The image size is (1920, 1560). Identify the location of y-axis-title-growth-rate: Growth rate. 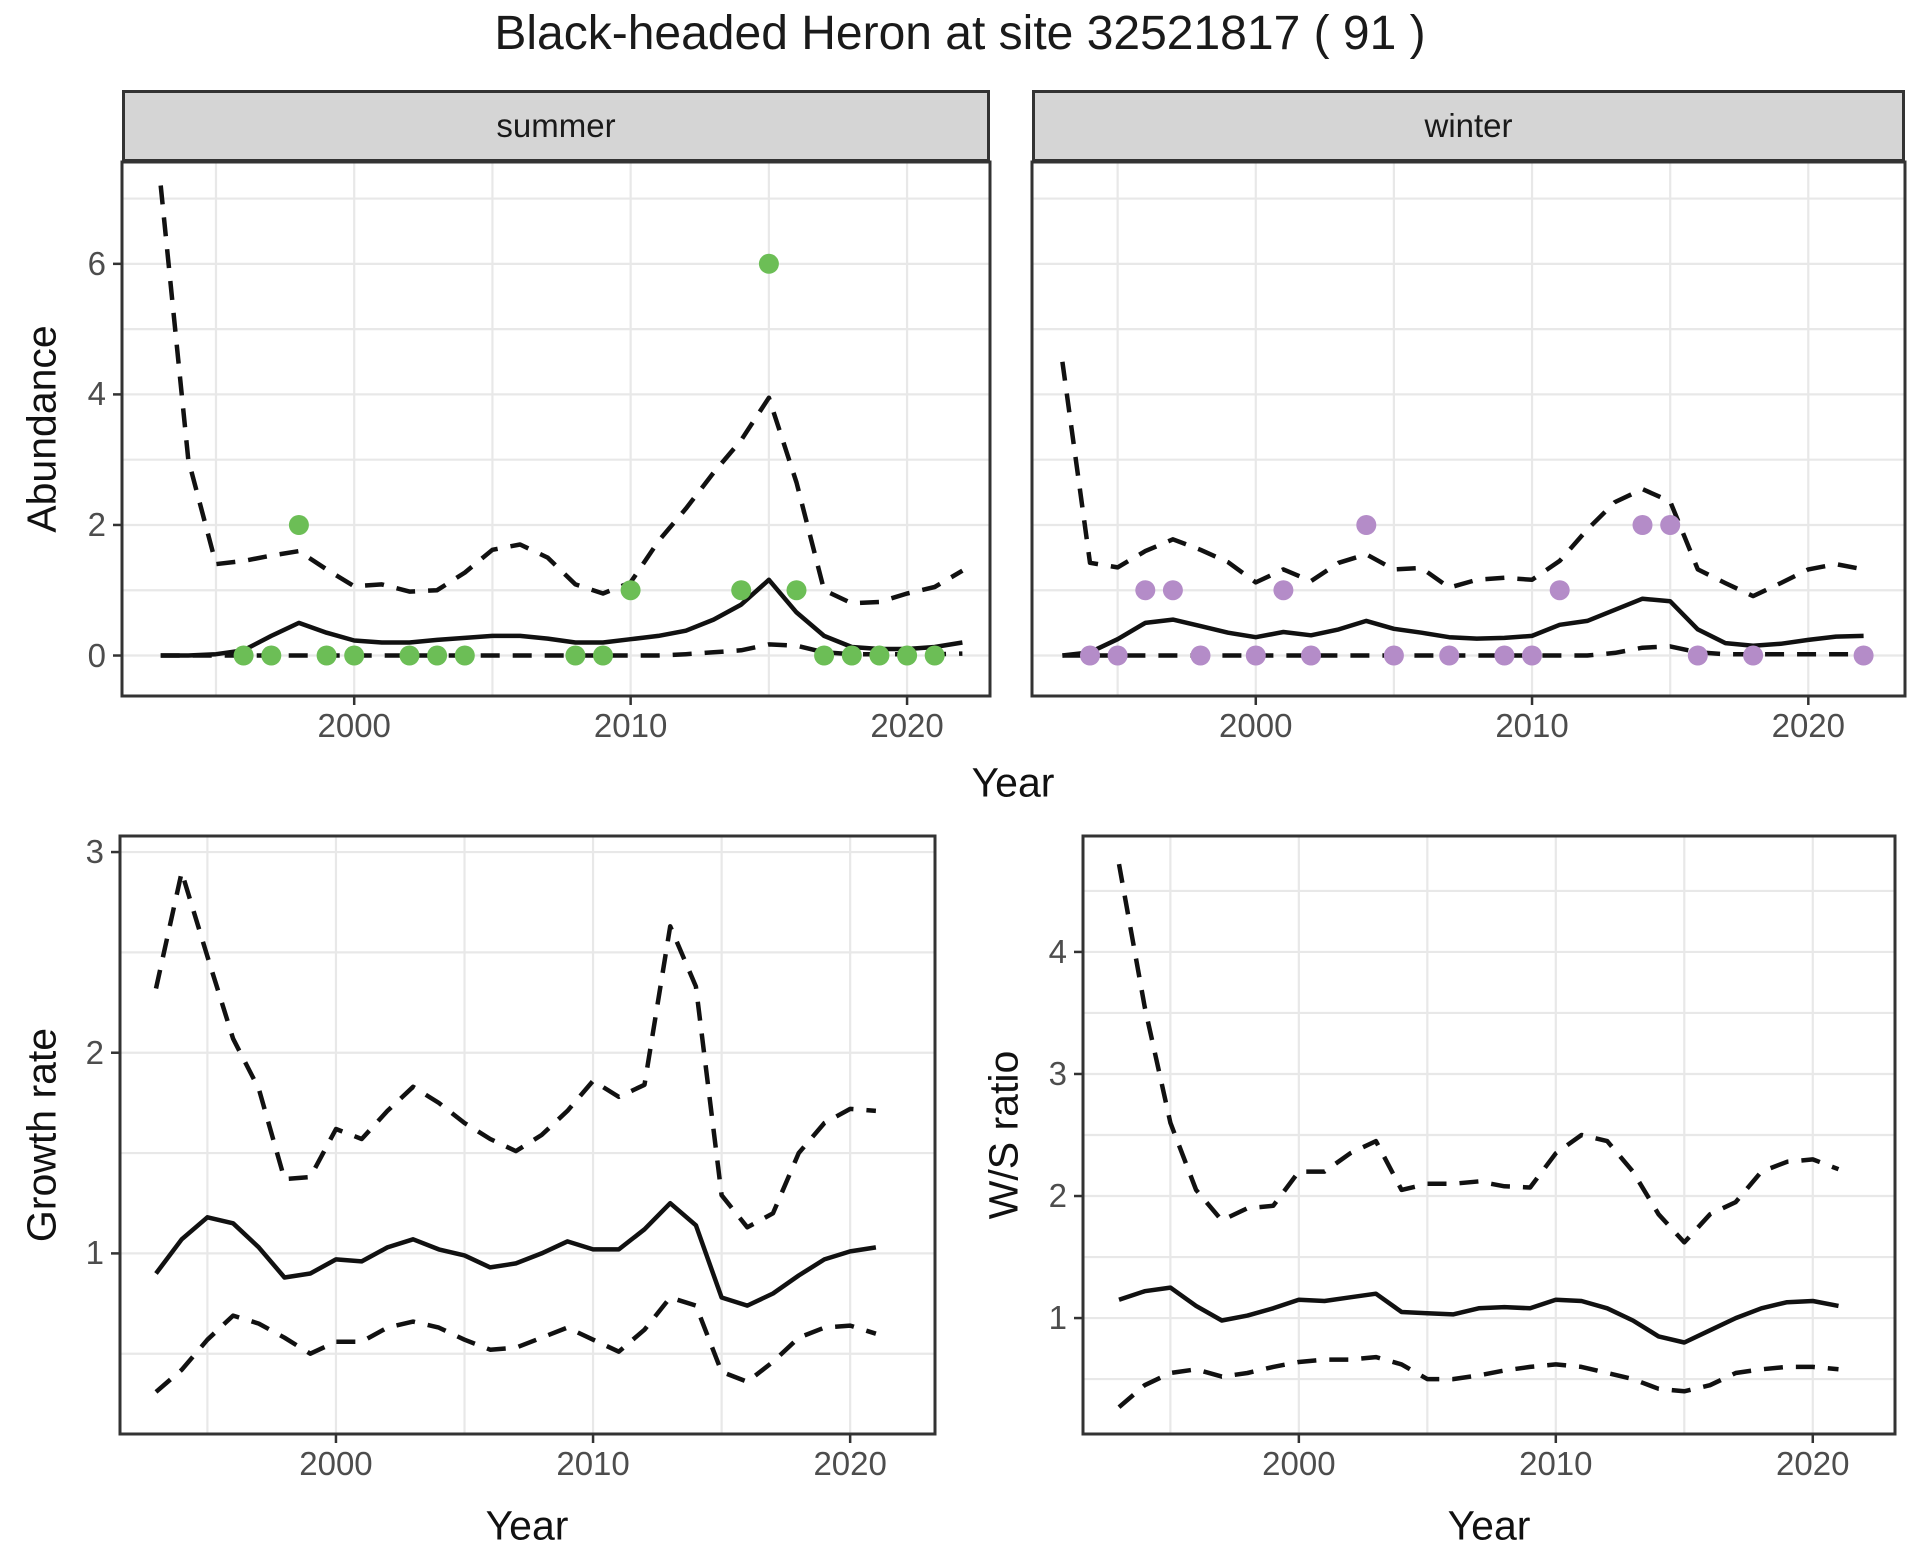
(41, 1135).